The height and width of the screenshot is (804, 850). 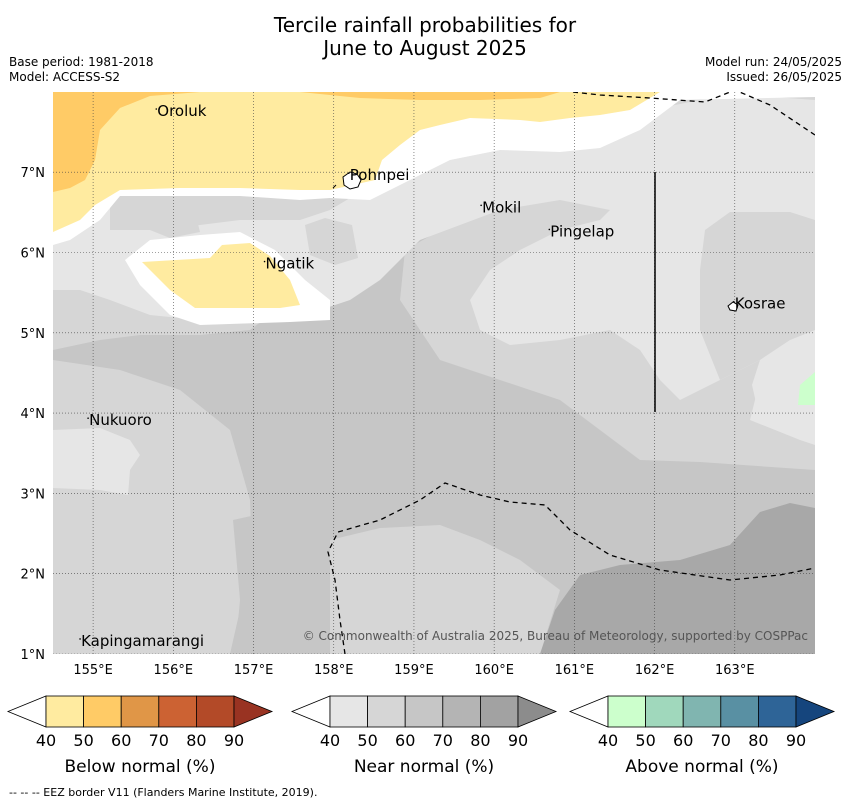 What do you see at coordinates (702, 736) in the screenshot?
I see `legend-3: 40 50 60 70 80 90 Above normal (%)` at bounding box center [702, 736].